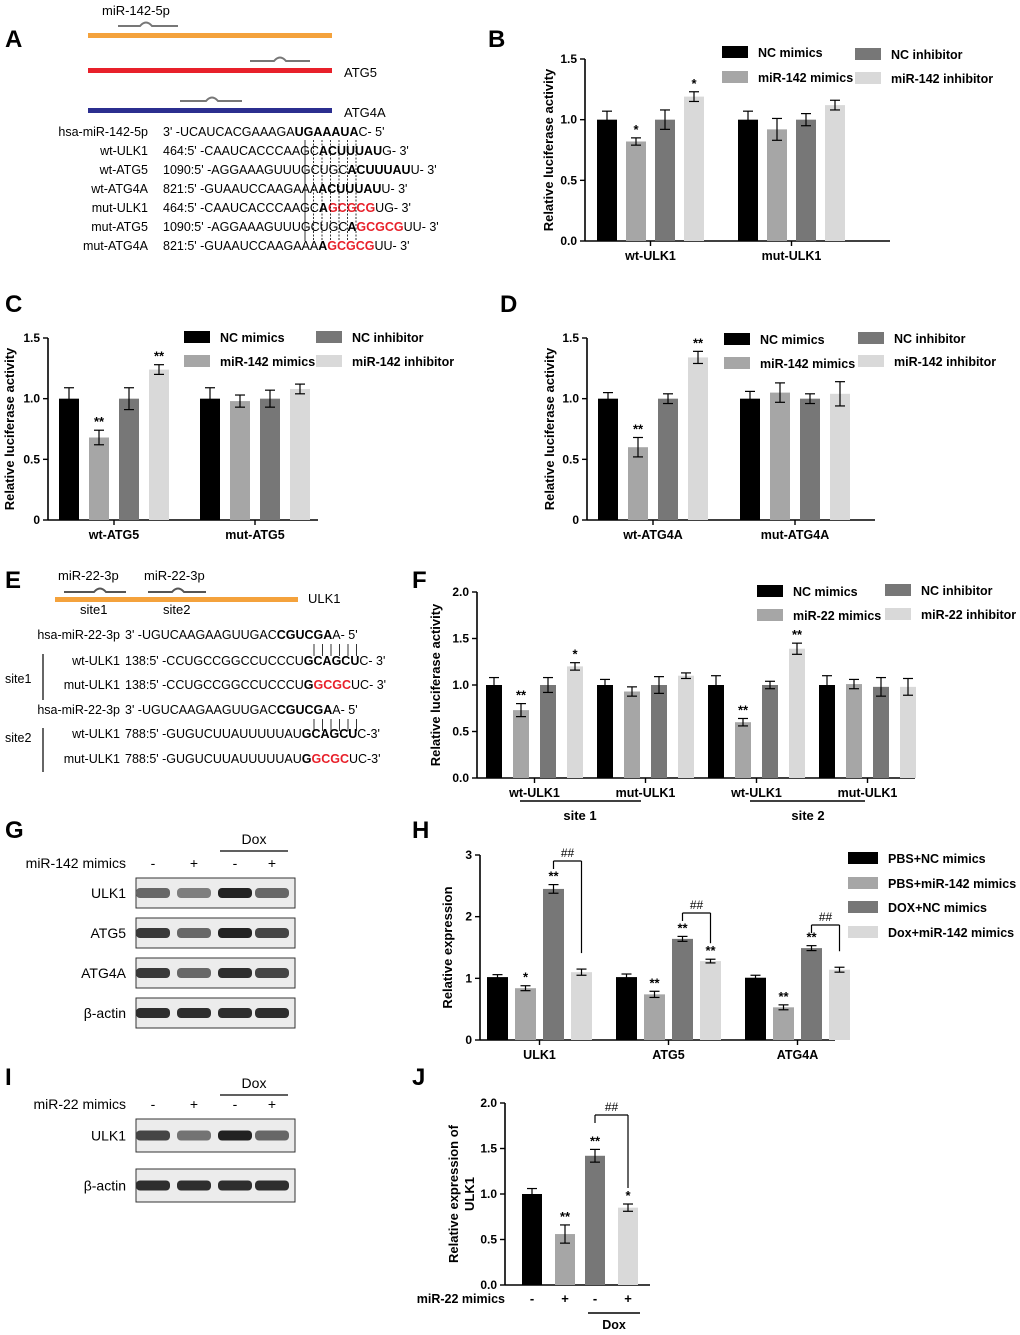 The image size is (1020, 1335). What do you see at coordinates (792, 256) in the screenshot?
I see `x-category-label: mut-ULK1` at bounding box center [792, 256].